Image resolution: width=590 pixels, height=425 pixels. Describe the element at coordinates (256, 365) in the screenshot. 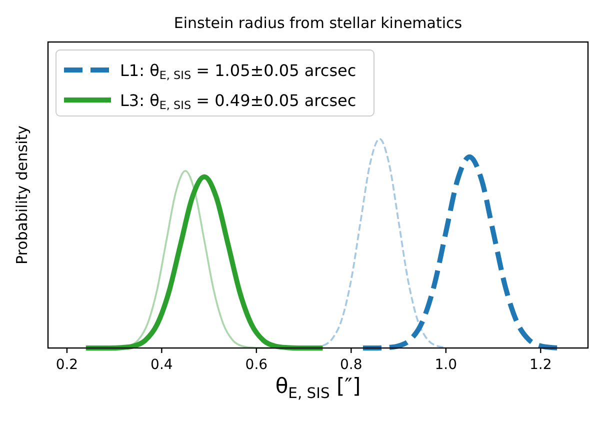

I see `x-tick-label: 0.6` at that location.